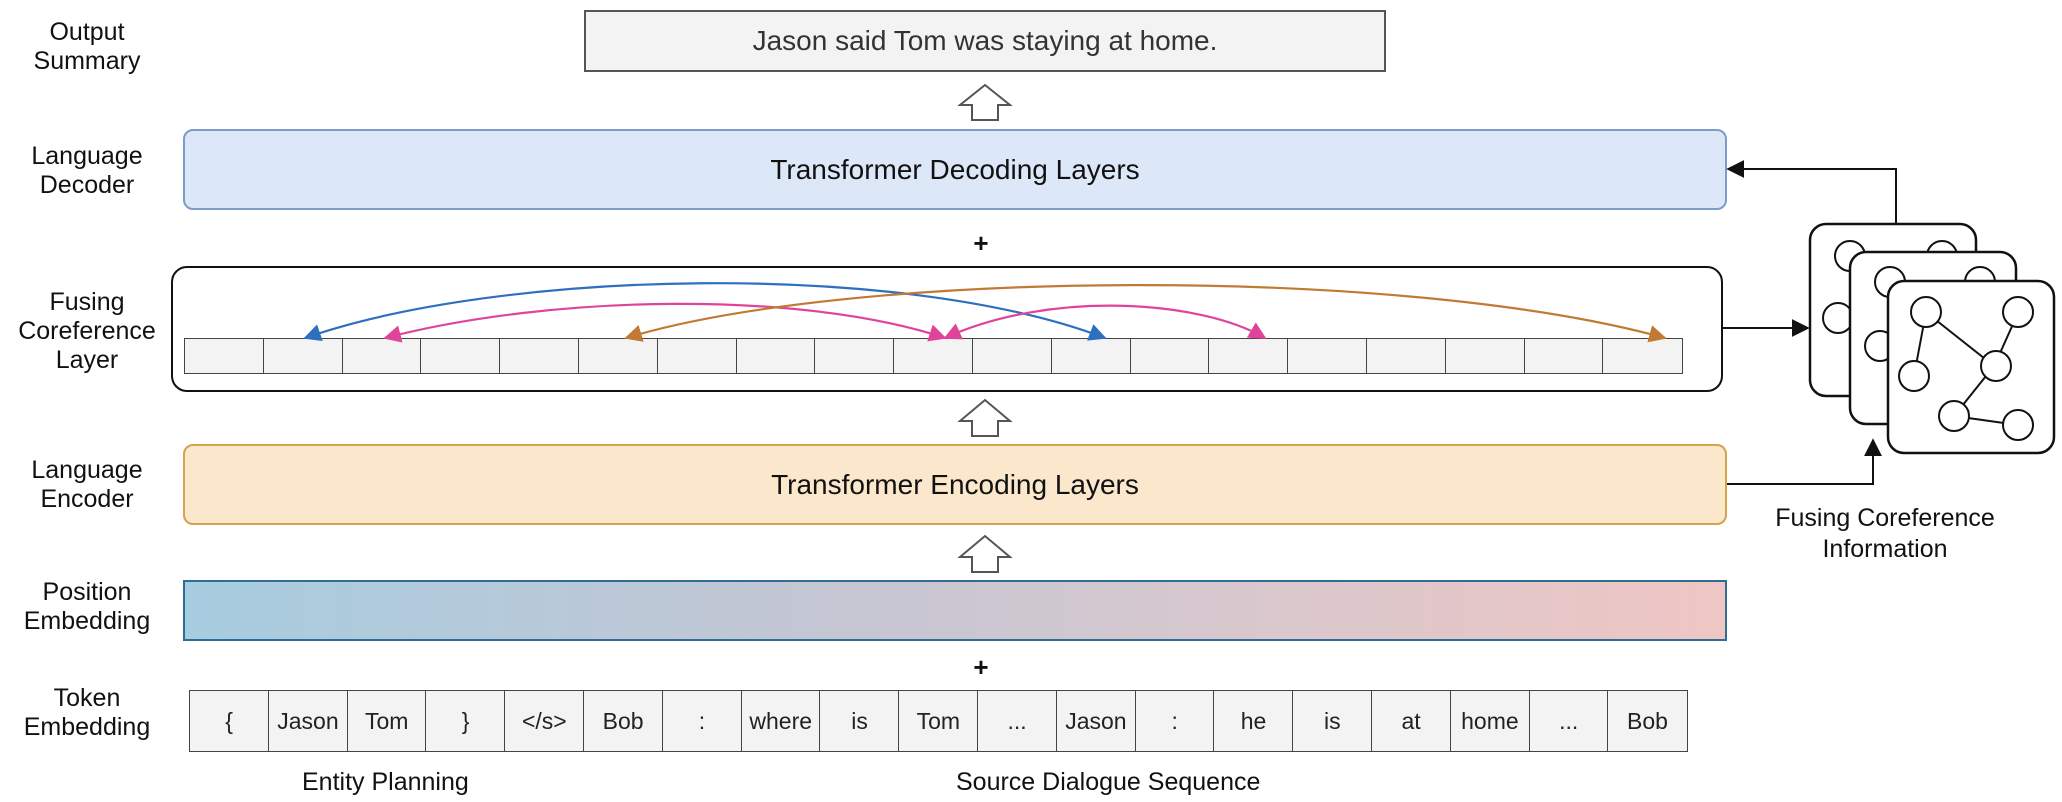 The height and width of the screenshot is (802, 2062). Describe the element at coordinates (87, 61) in the screenshot. I see `row-label-line: Summary` at that location.